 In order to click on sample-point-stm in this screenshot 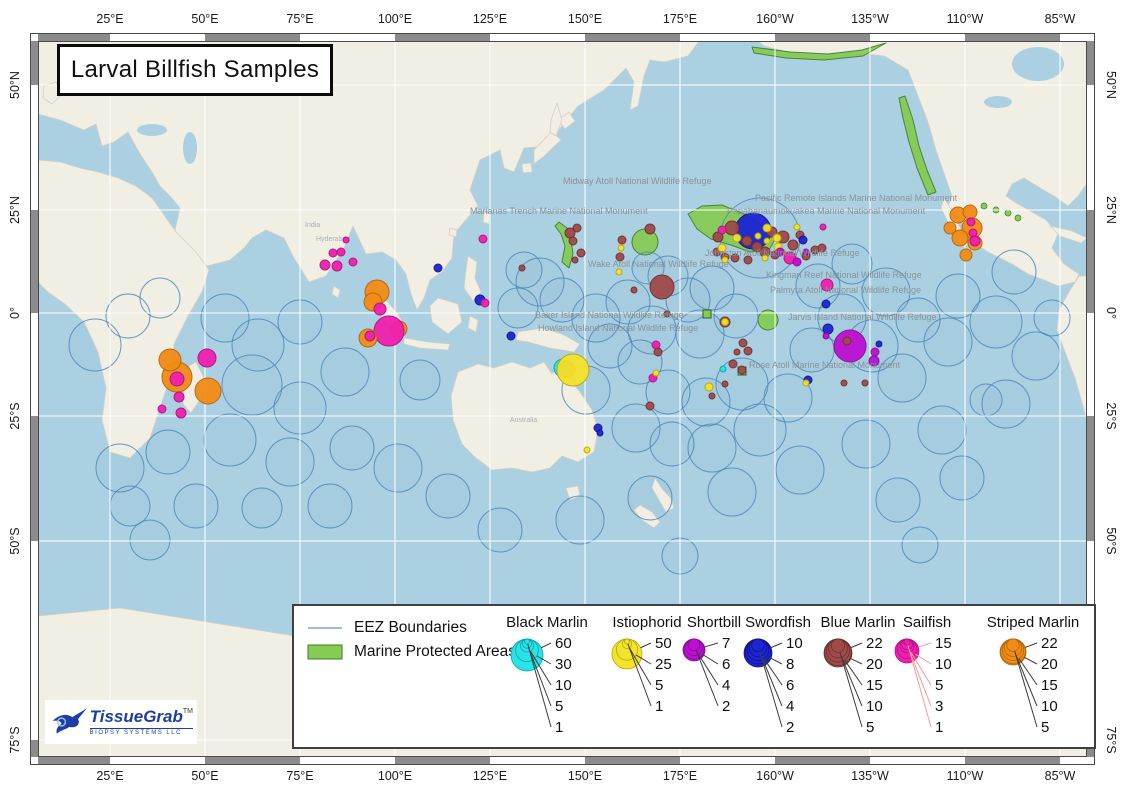, I will do `click(970, 212)`.